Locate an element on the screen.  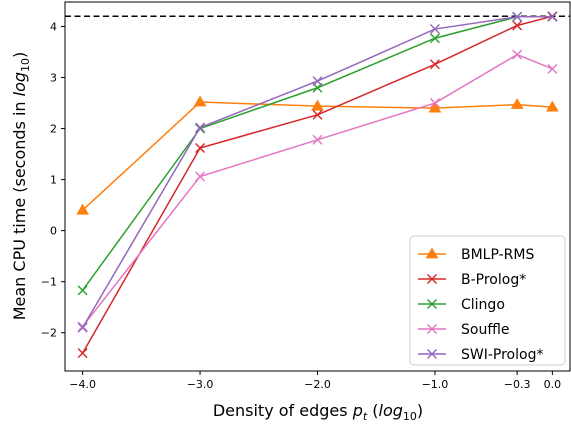
x-tick-label: −3.0 is located at coordinates (200, 384).